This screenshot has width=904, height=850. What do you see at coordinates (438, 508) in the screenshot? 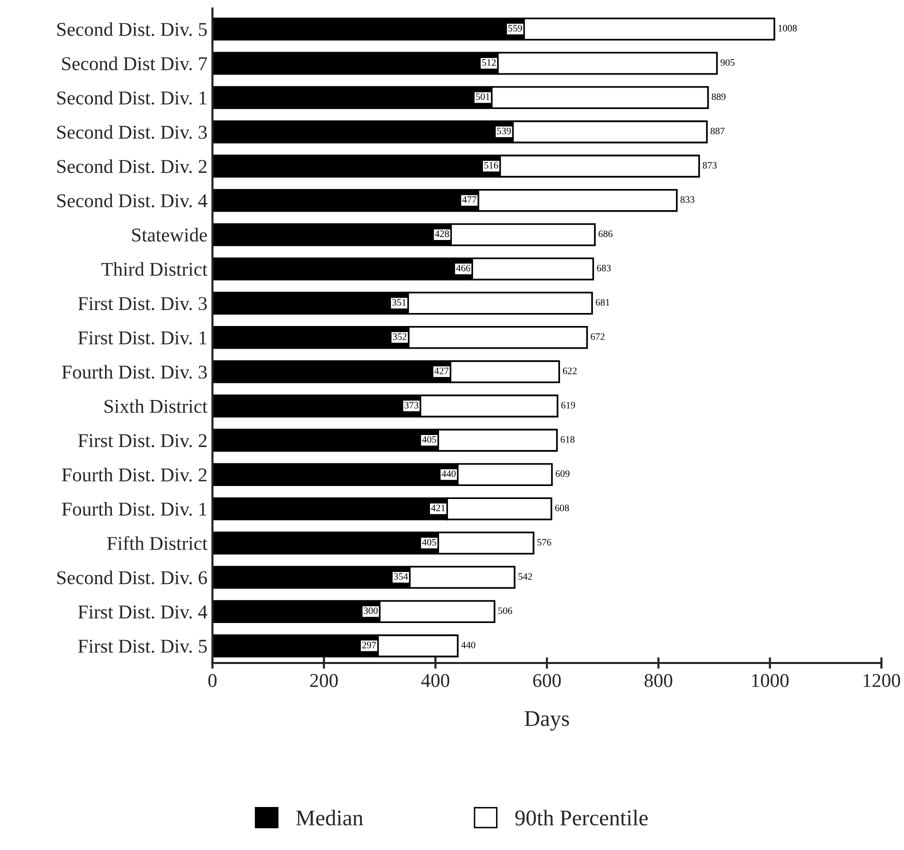
I see `data-label: 421` at bounding box center [438, 508].